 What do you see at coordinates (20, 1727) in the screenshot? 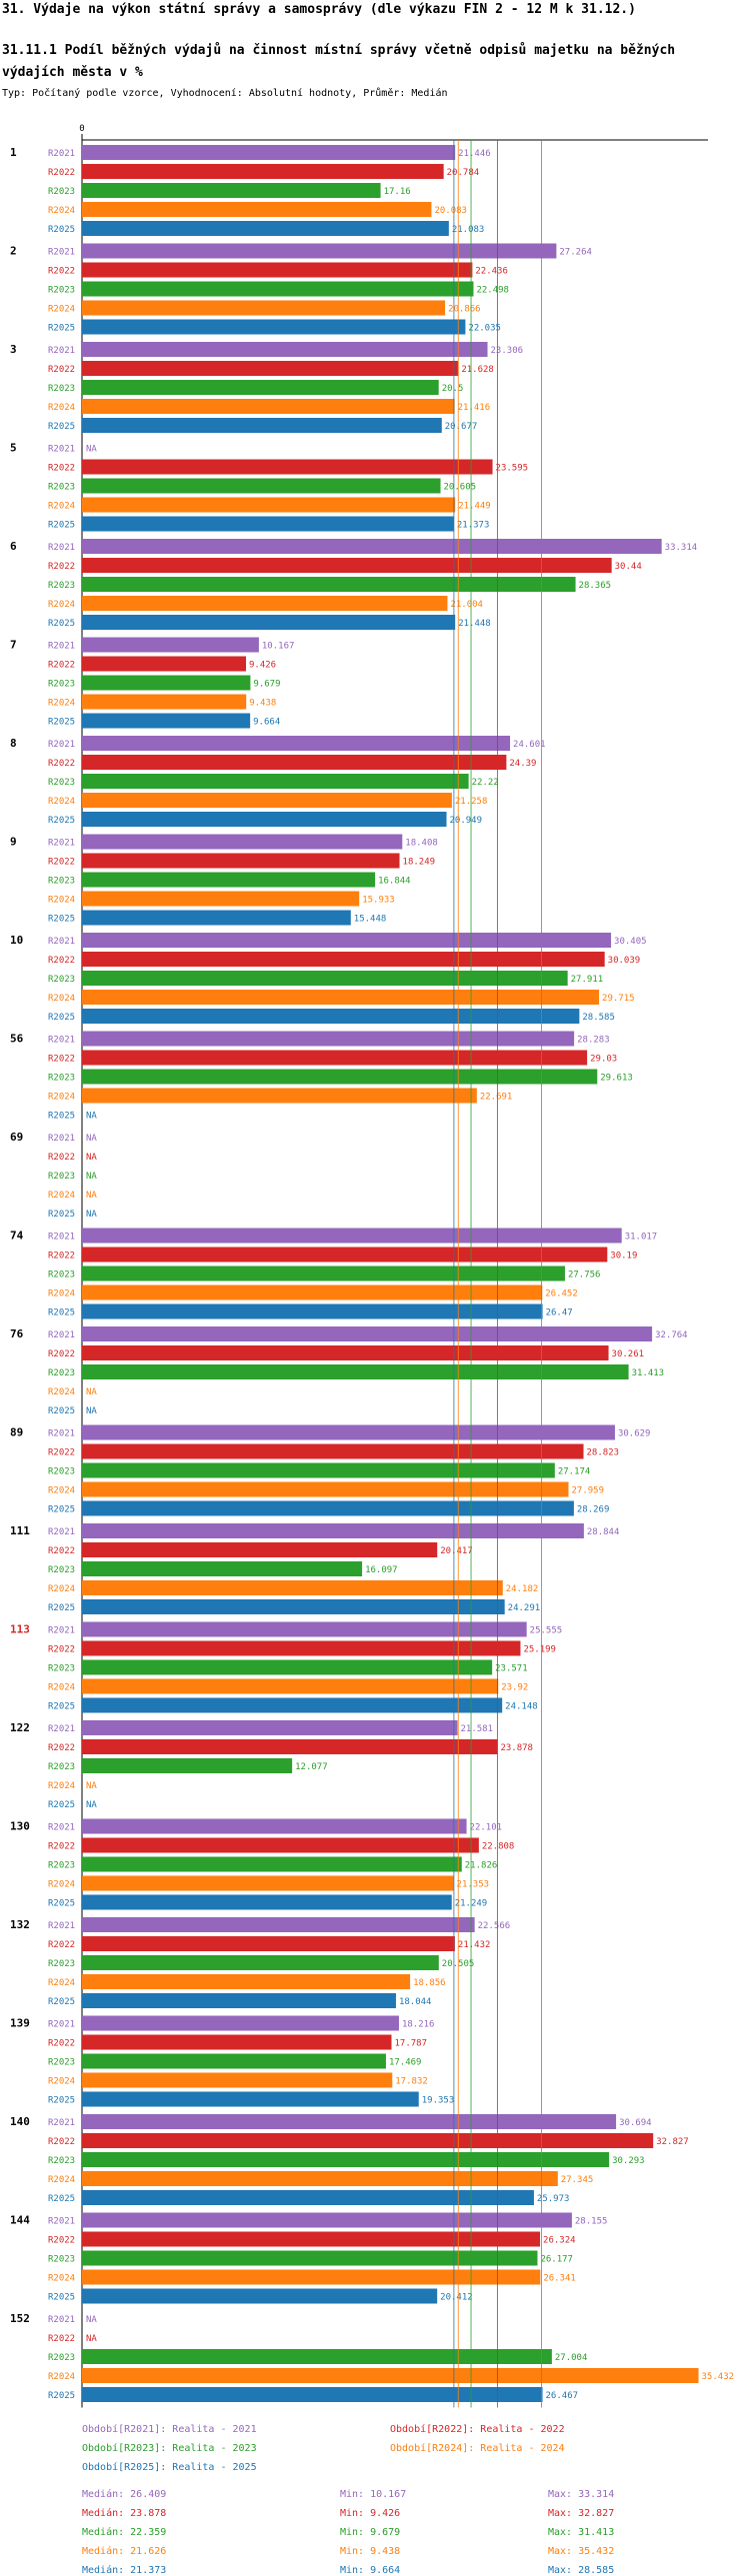
I see `category-label: 122` at bounding box center [20, 1727].